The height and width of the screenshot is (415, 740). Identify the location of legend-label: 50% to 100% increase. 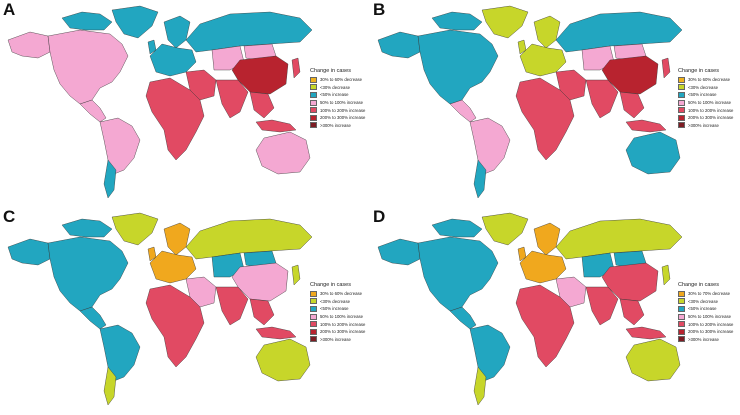
(341, 317).